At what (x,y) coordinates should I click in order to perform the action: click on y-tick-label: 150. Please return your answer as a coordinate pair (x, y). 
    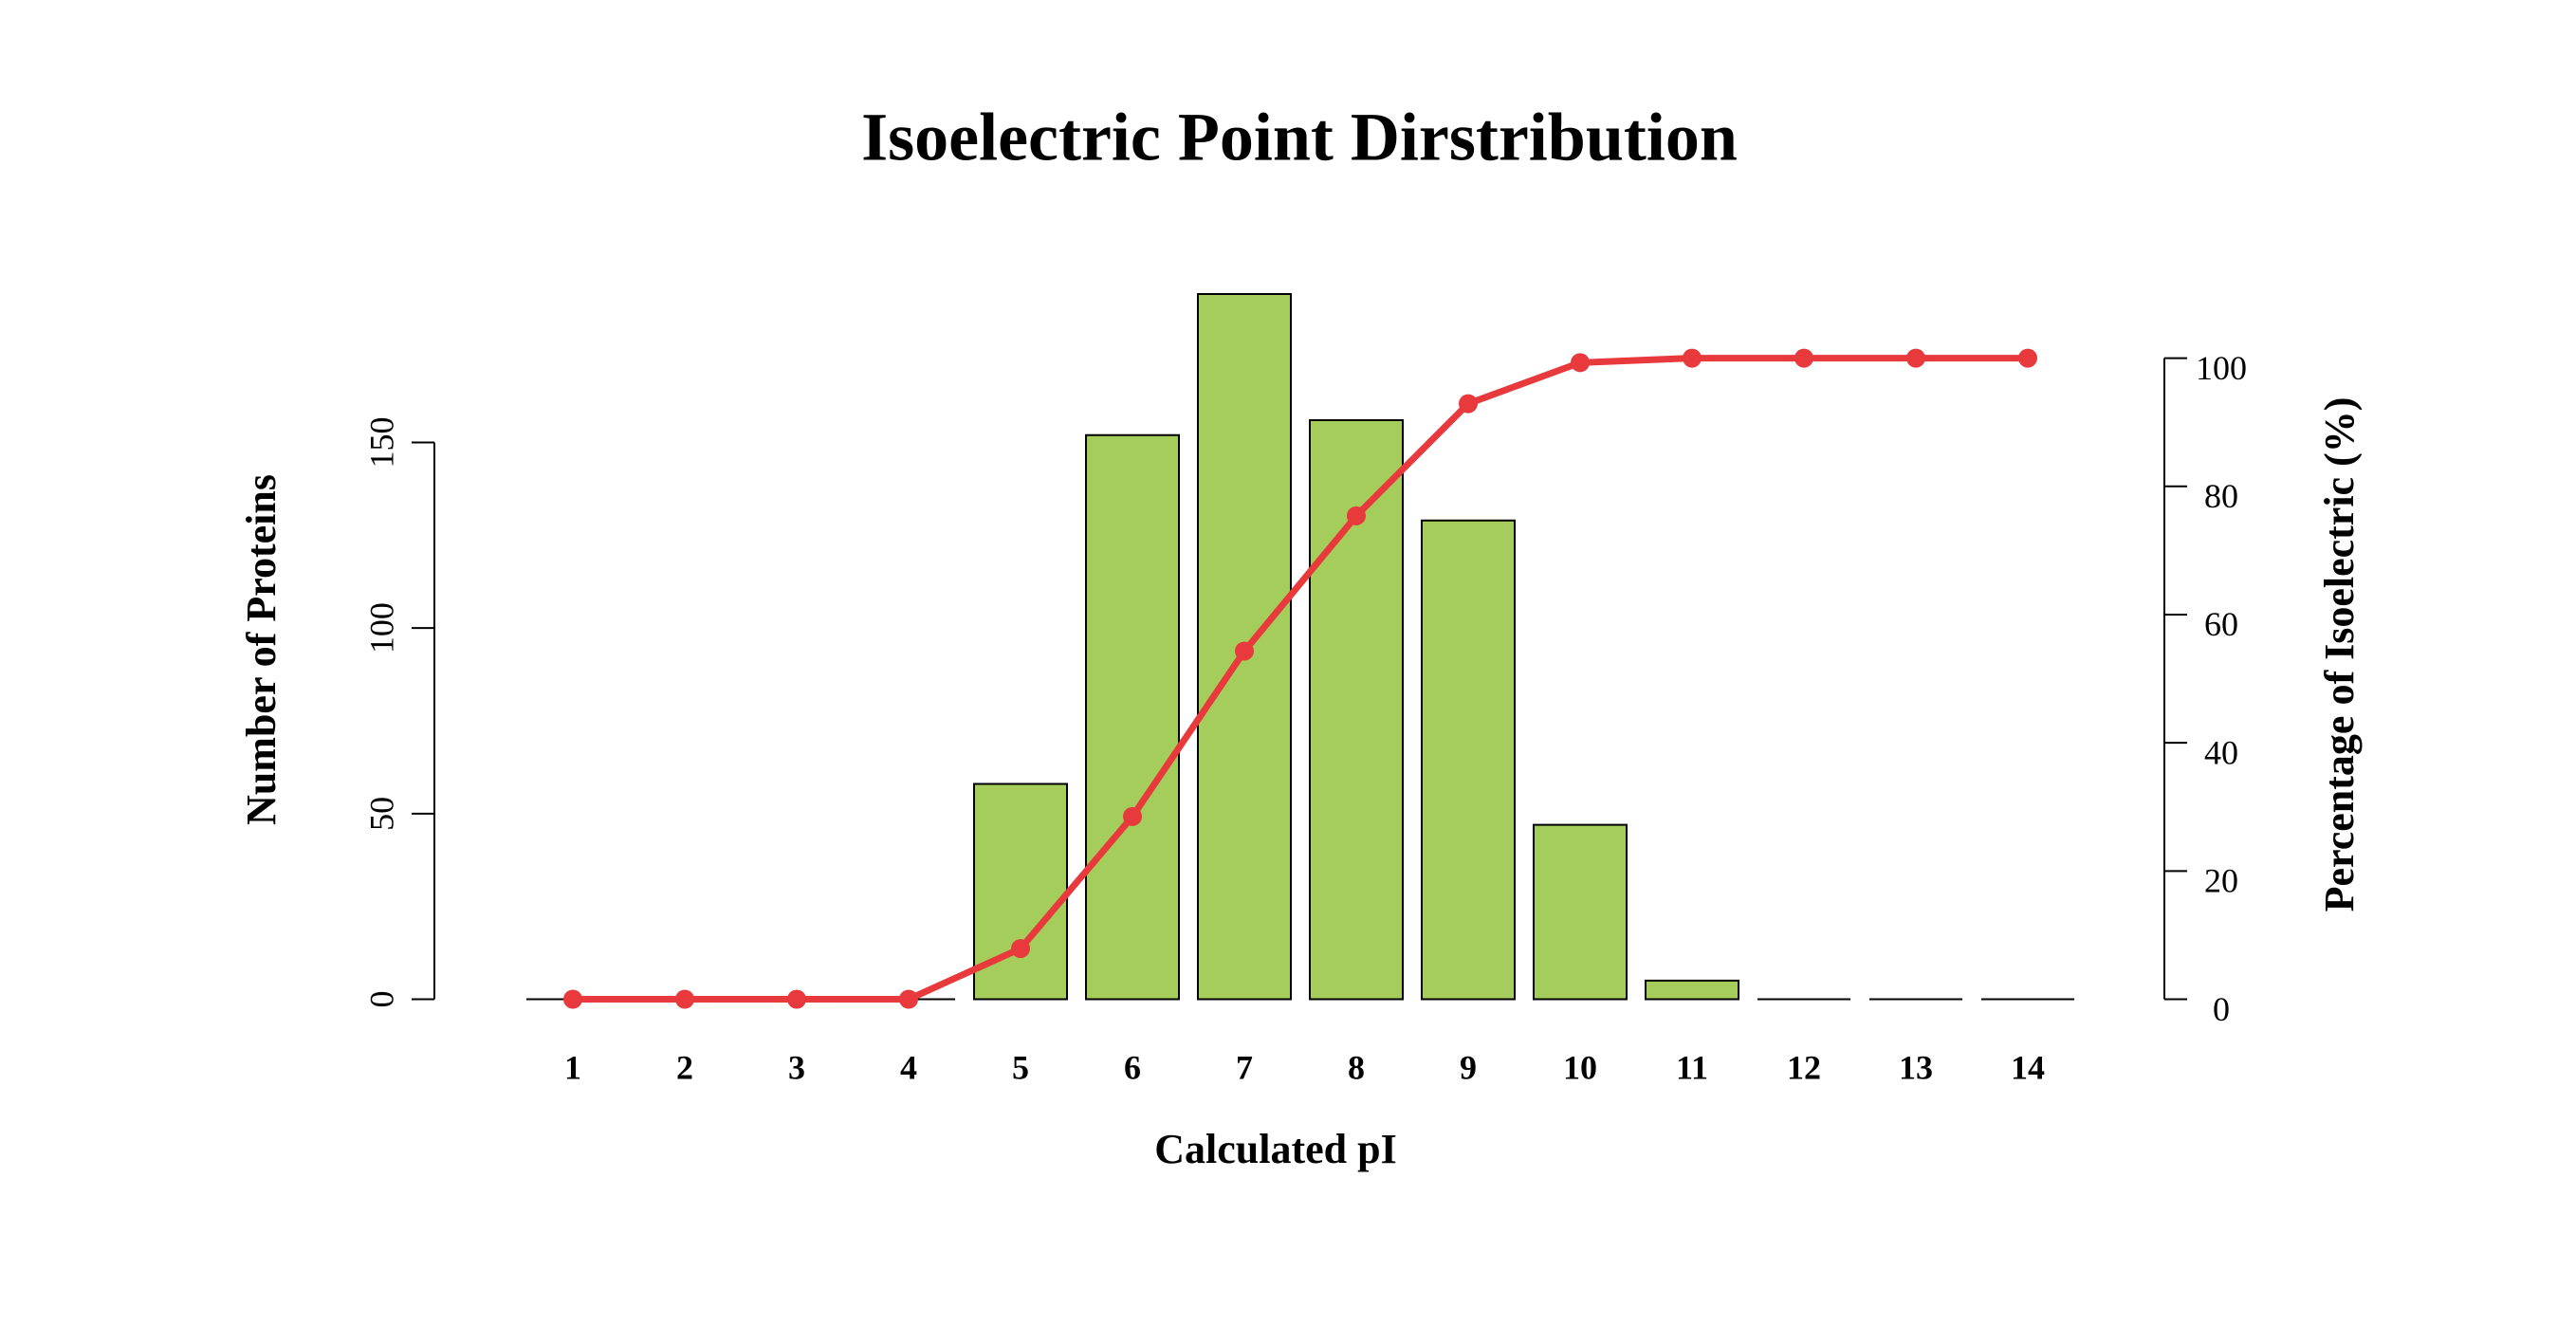
    Looking at the image, I should click on (381, 443).